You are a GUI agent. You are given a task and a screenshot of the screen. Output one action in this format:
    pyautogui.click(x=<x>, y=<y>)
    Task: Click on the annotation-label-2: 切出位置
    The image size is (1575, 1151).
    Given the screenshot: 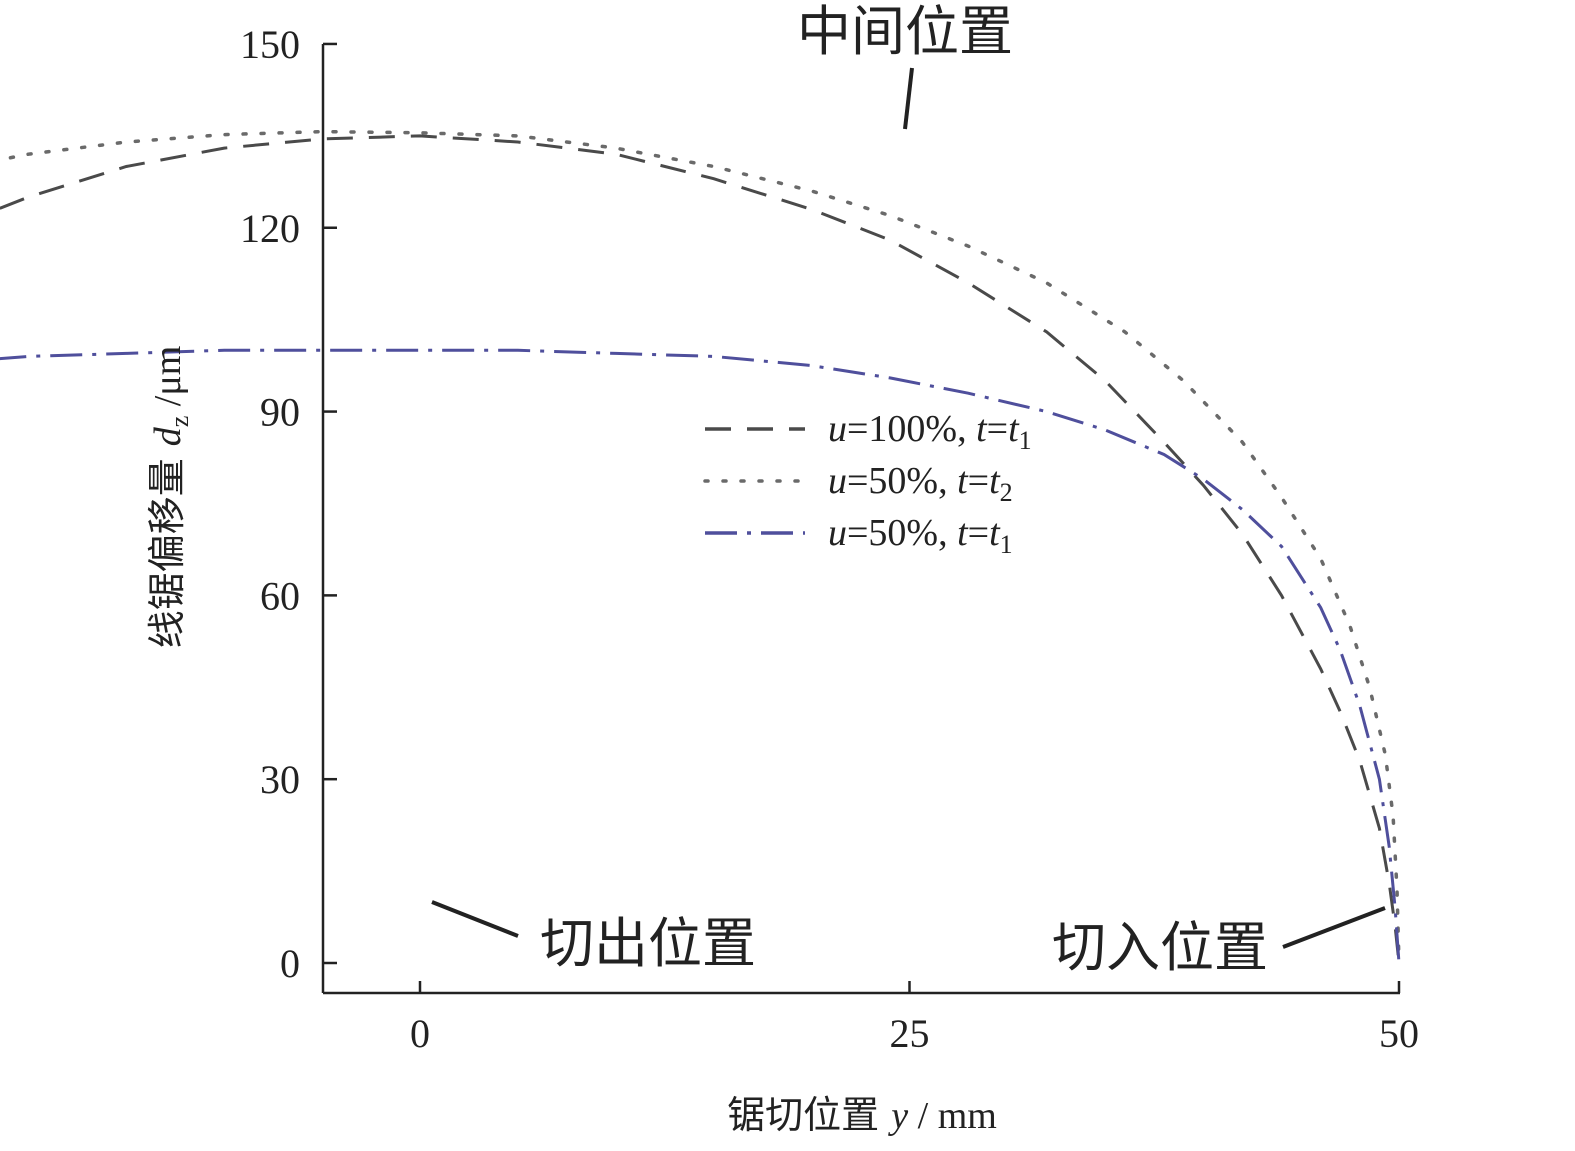 What is the action you would take?
    pyautogui.click(x=648, y=943)
    